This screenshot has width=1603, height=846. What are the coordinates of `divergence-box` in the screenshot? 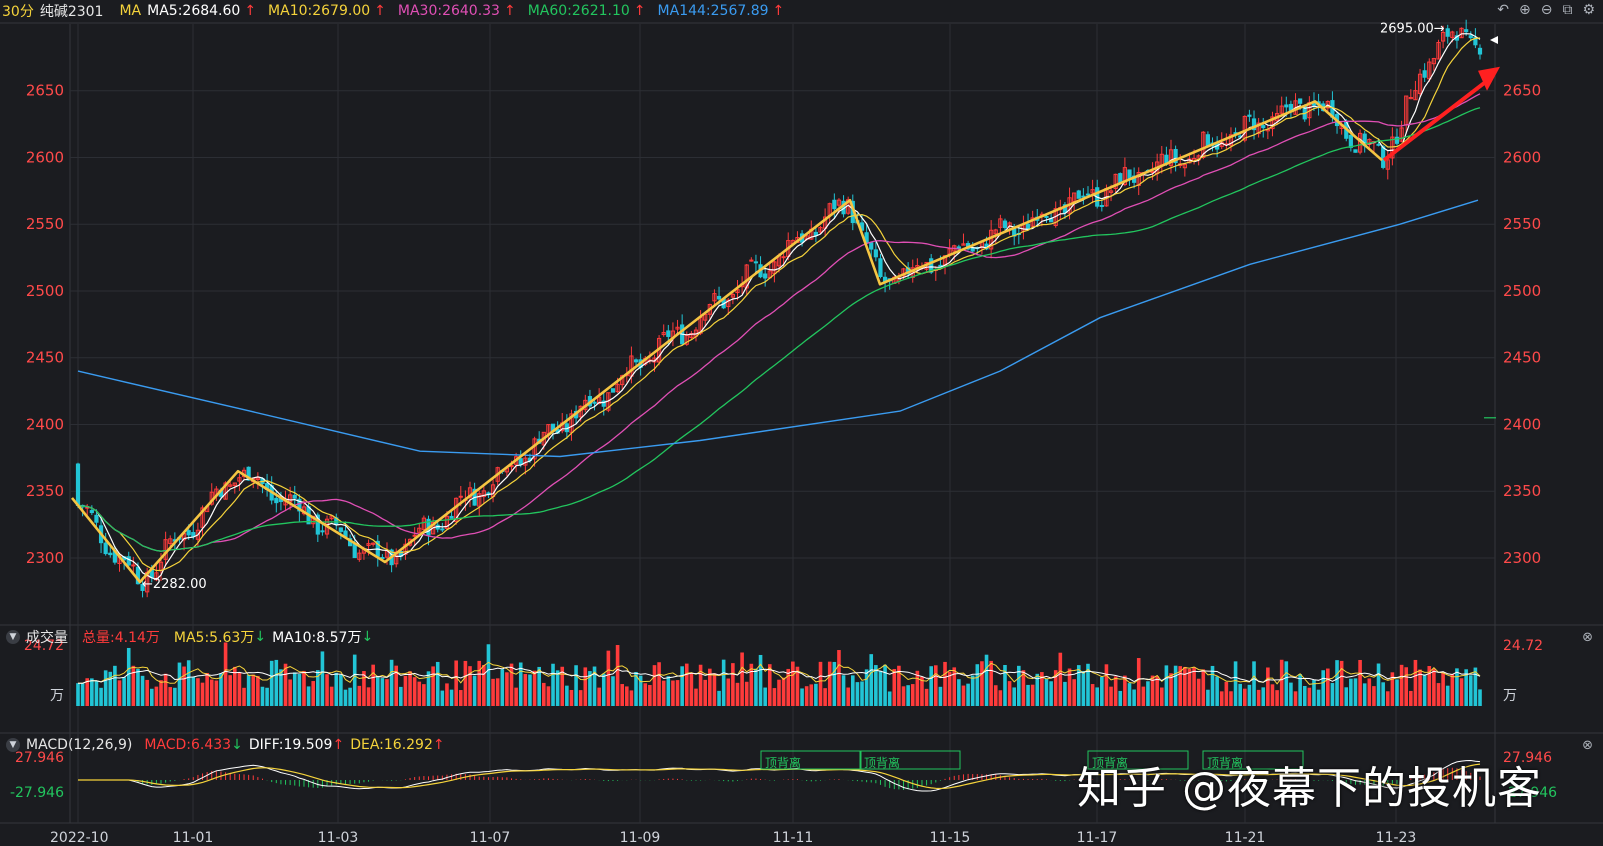 It's located at (811, 760).